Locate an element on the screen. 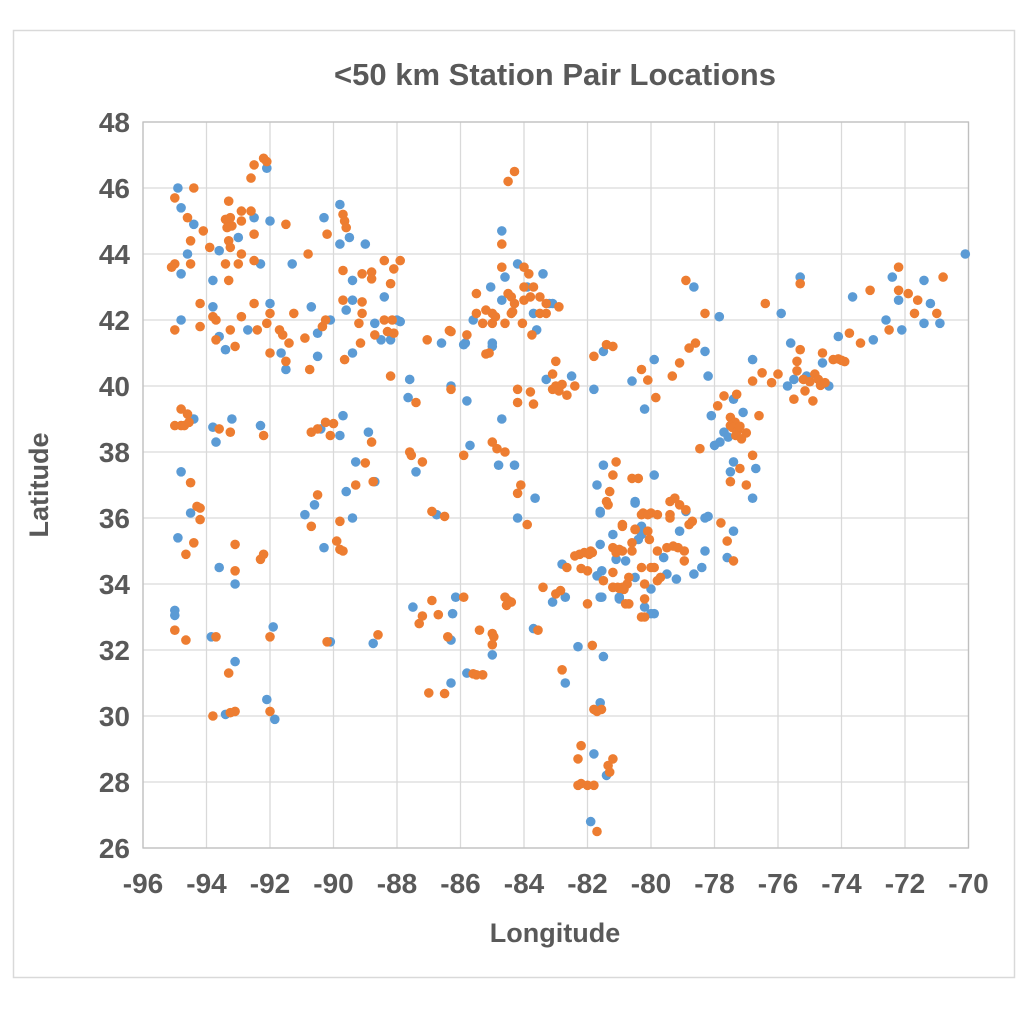 The height and width of the screenshot is (1024, 1024). x-tick-label: -94 is located at coordinates (206, 883).